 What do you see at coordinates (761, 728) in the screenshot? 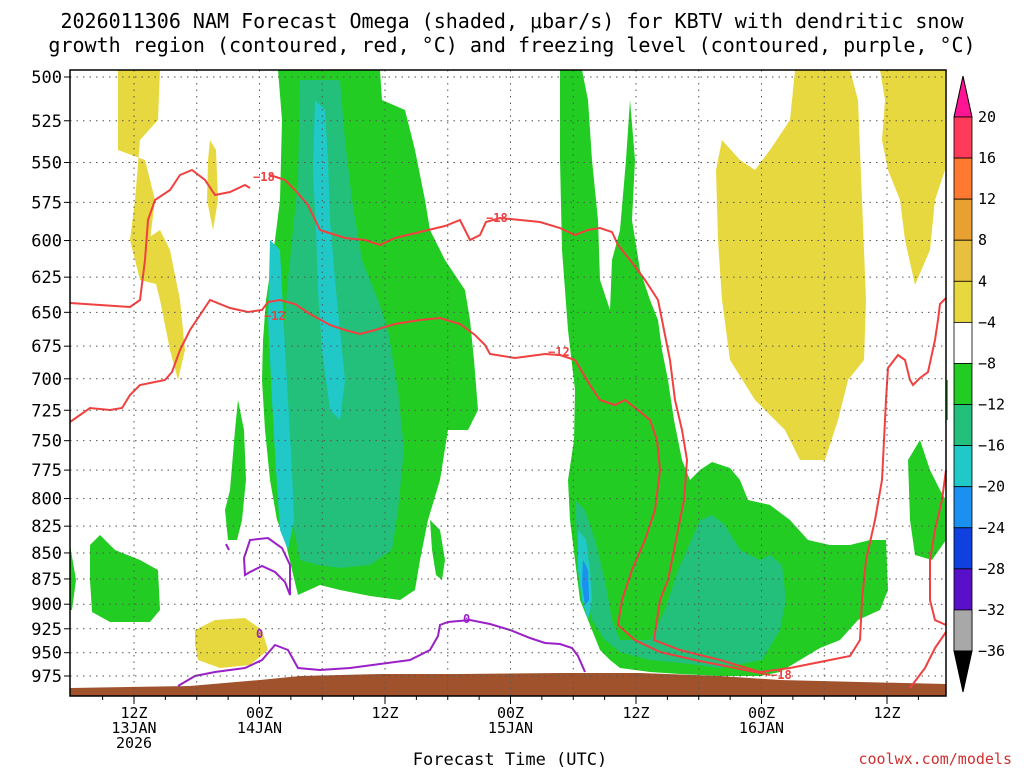
I see `x-tick-label: 16JAN` at bounding box center [761, 728].